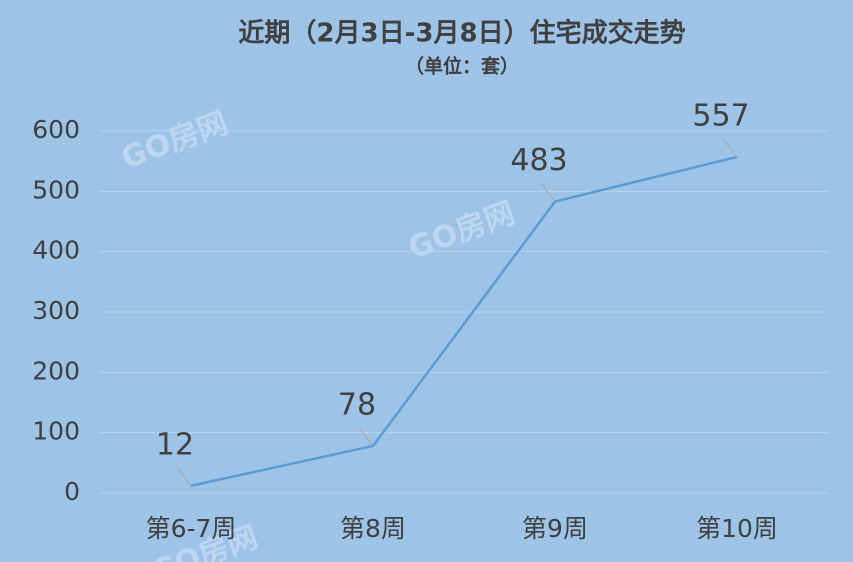  Describe the element at coordinates (56, 431) in the screenshot. I see `y-tick-label: 100` at that location.